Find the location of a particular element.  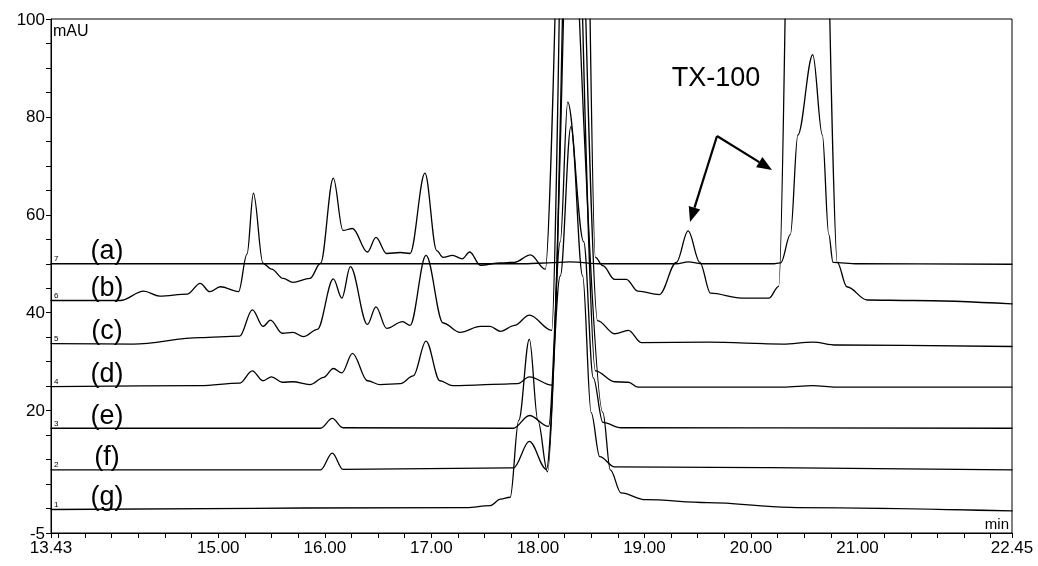

series-label: (a) is located at coordinates (107, 250).